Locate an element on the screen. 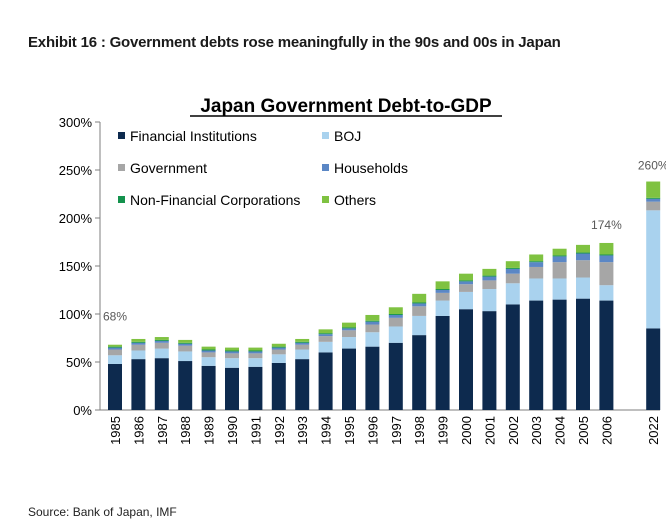  source-note: Source: Bank of Japan, IMF is located at coordinates (102, 512).